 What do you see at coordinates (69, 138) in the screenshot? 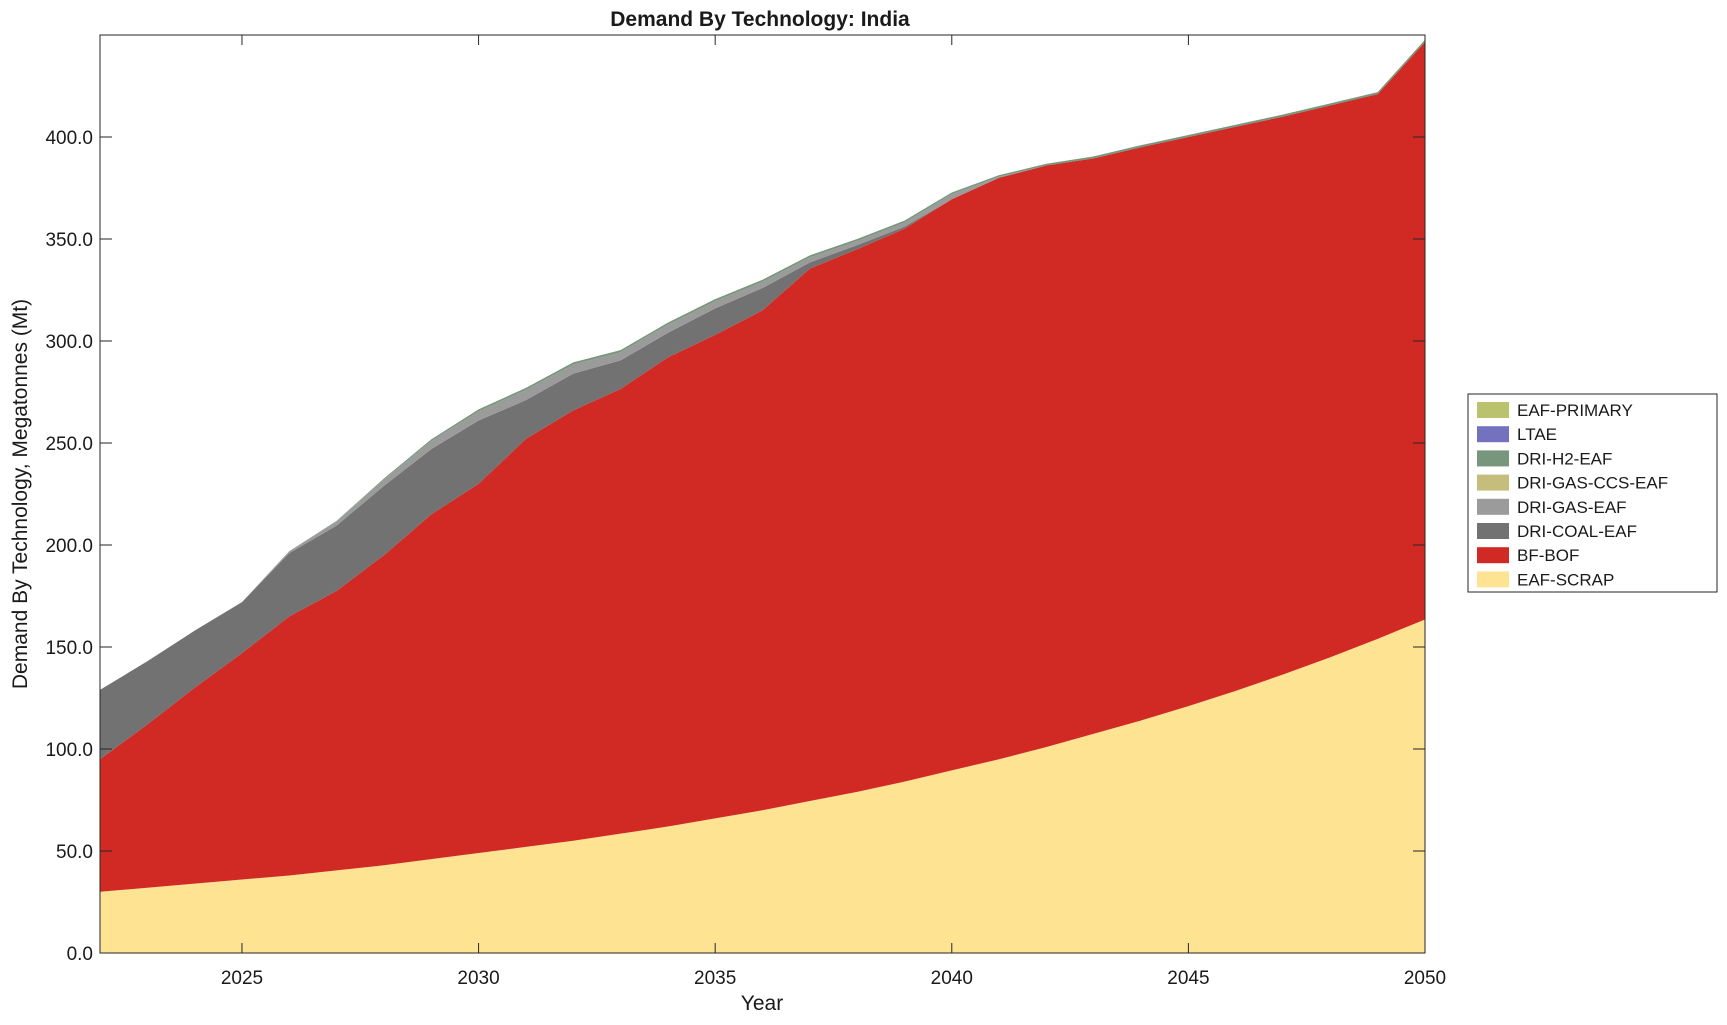
I see `y-tick-label: 400.0` at bounding box center [69, 138].